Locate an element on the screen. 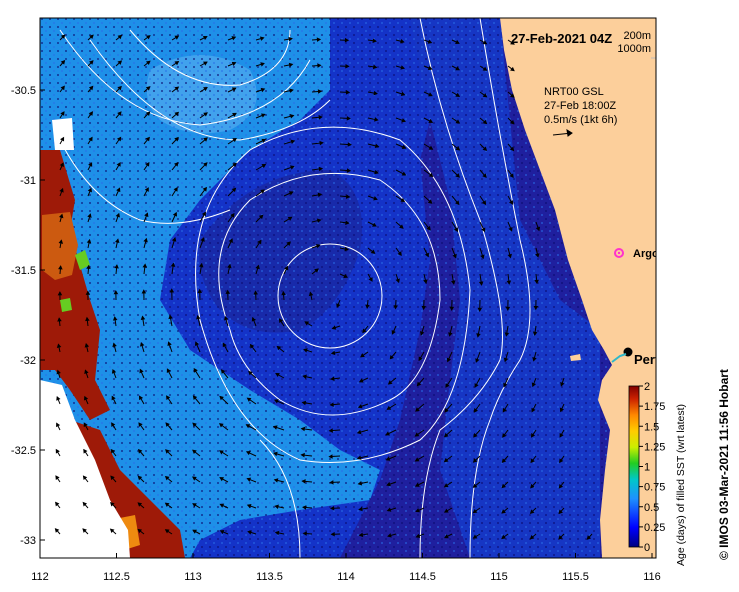 The image size is (739, 592). colorbar-tick-label: 1.5 is located at coordinates (651, 427).